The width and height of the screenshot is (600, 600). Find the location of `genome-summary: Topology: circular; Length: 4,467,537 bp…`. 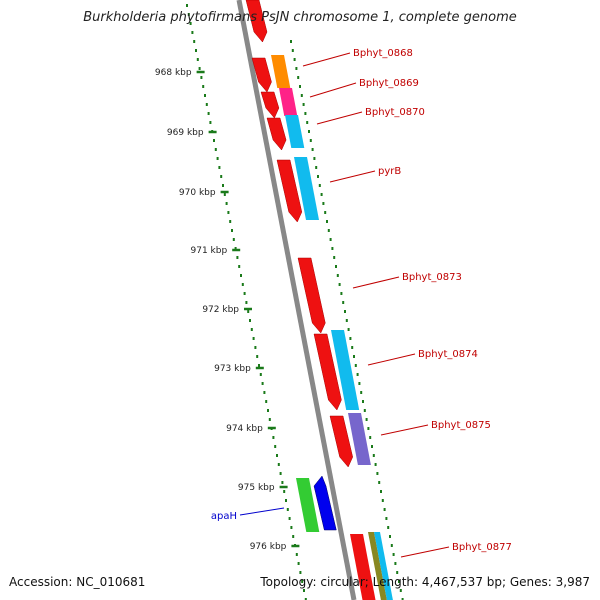

genome-summary: Topology: circular; Length: 4,467,537 bp… is located at coordinates (425, 582).